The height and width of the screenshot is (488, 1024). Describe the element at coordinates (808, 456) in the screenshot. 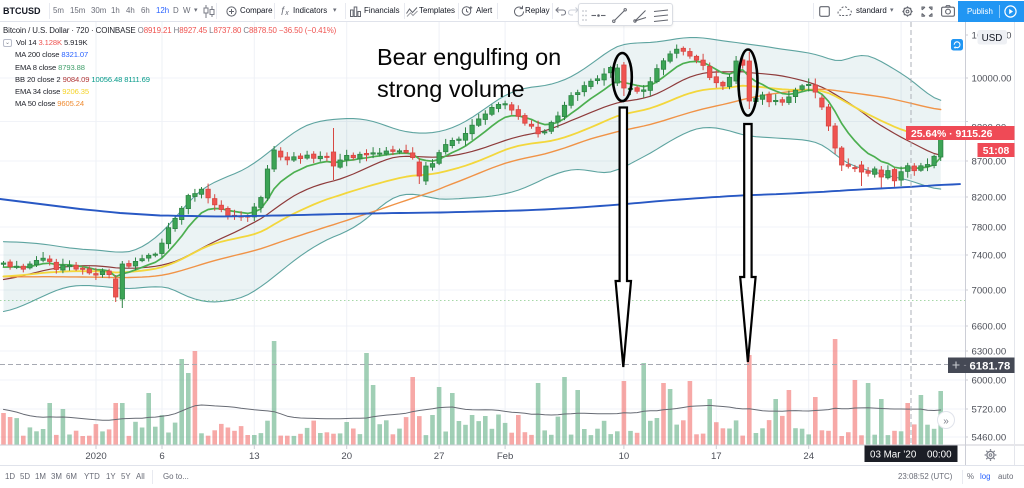

I see `svg-text: 24` at that location.